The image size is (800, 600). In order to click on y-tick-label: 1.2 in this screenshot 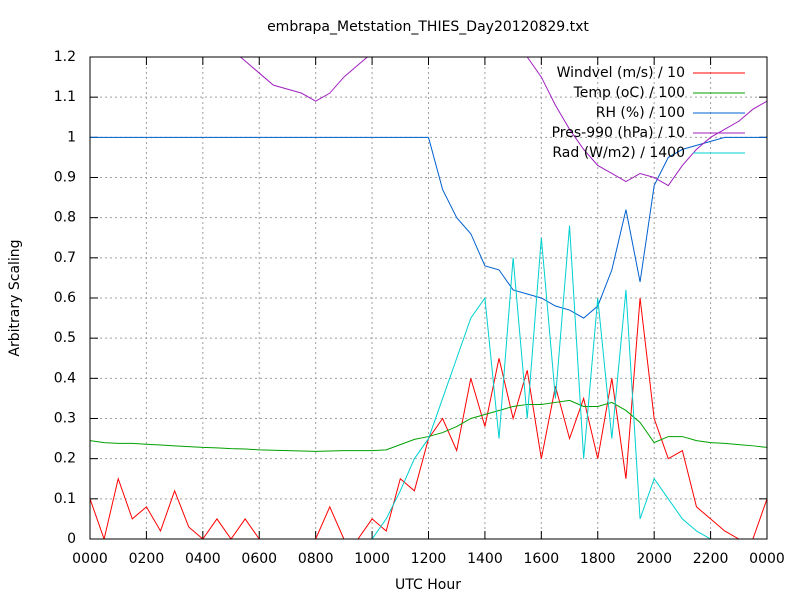, I will do `click(65, 57)`.